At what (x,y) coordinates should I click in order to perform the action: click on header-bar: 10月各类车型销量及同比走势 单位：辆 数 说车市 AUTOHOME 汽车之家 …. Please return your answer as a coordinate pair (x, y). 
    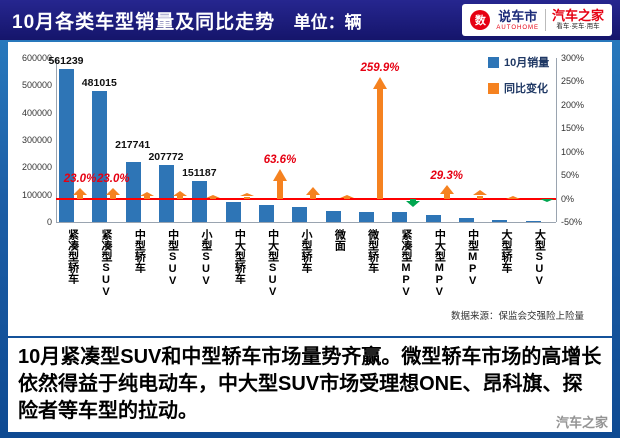
    Looking at the image, I should click on (310, 20).